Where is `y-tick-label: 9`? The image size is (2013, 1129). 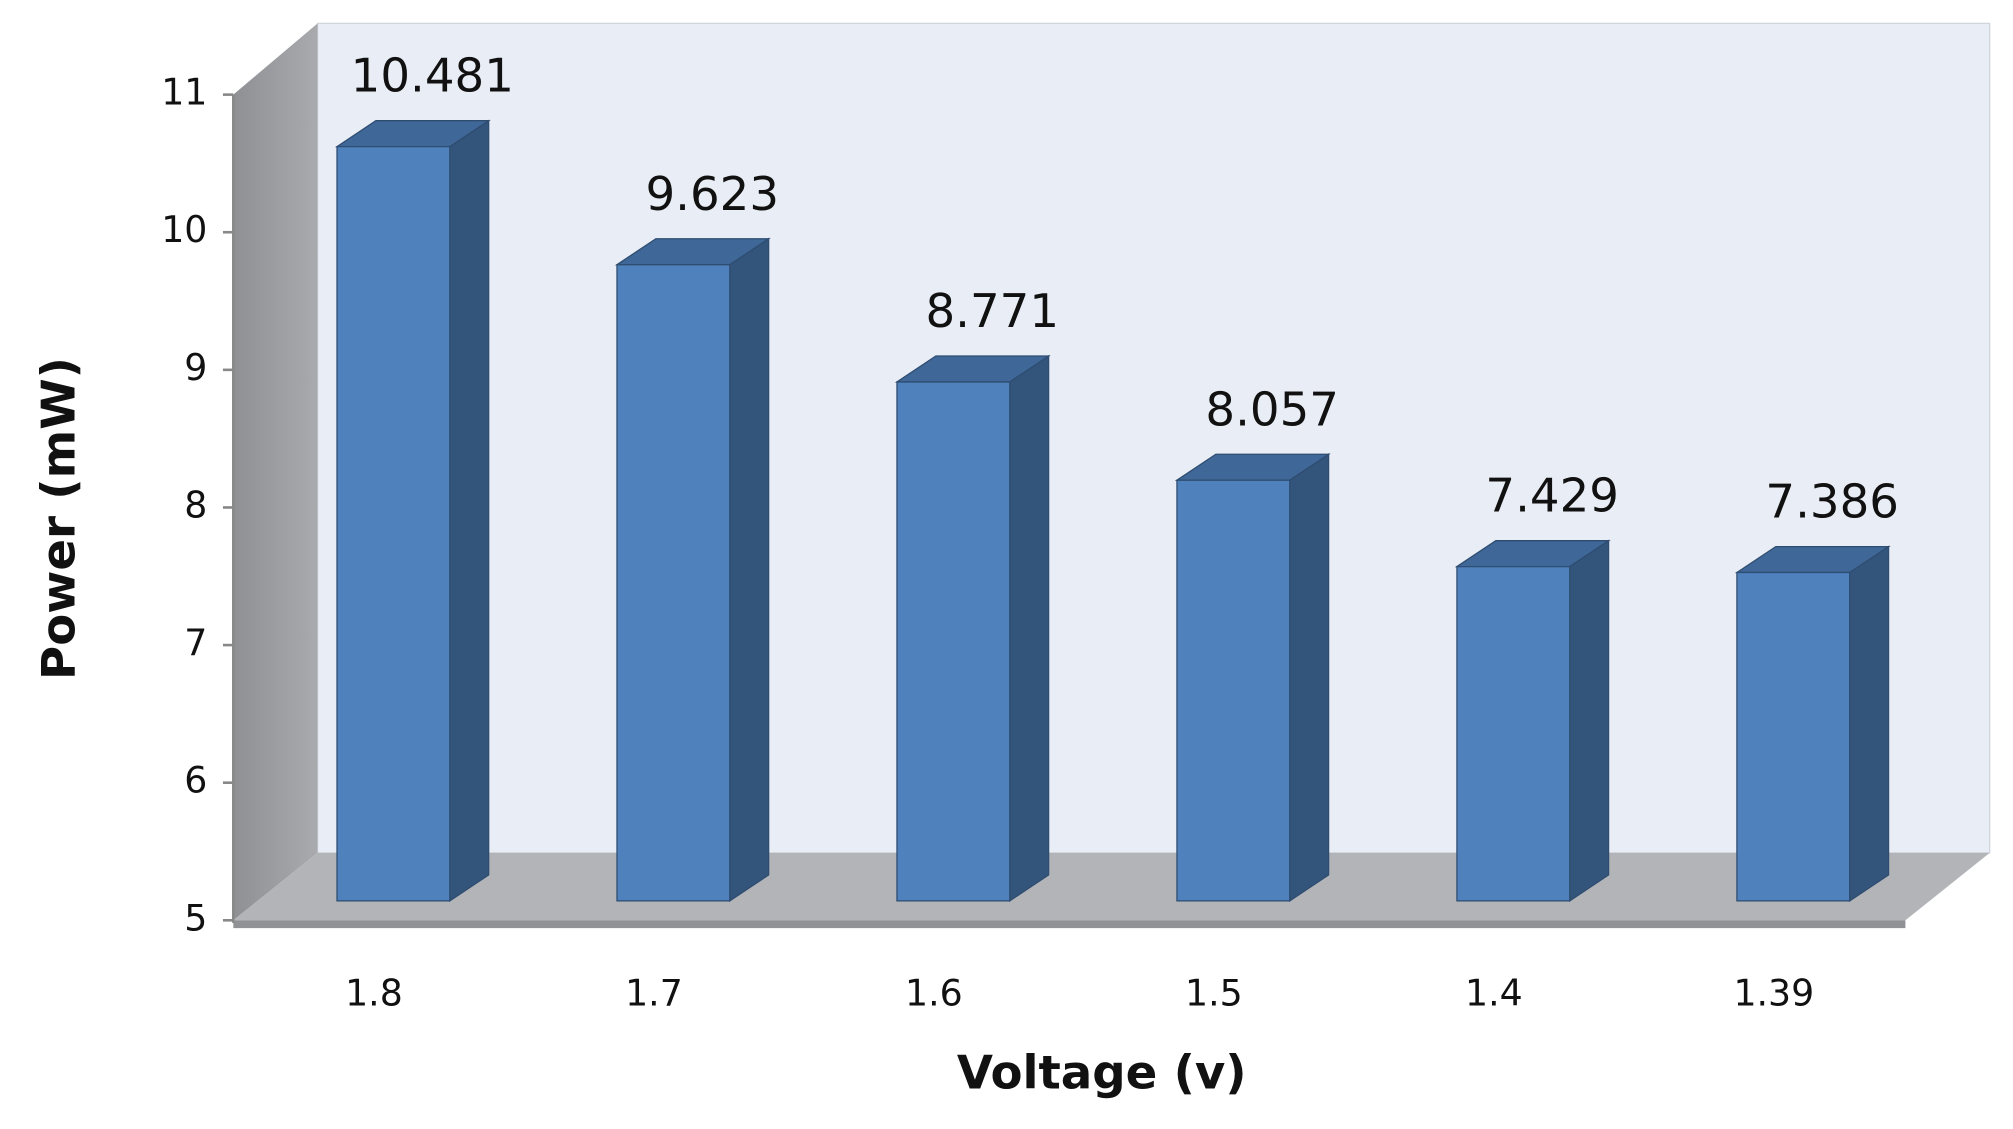 y-tick-label: 9 is located at coordinates (195, 367).